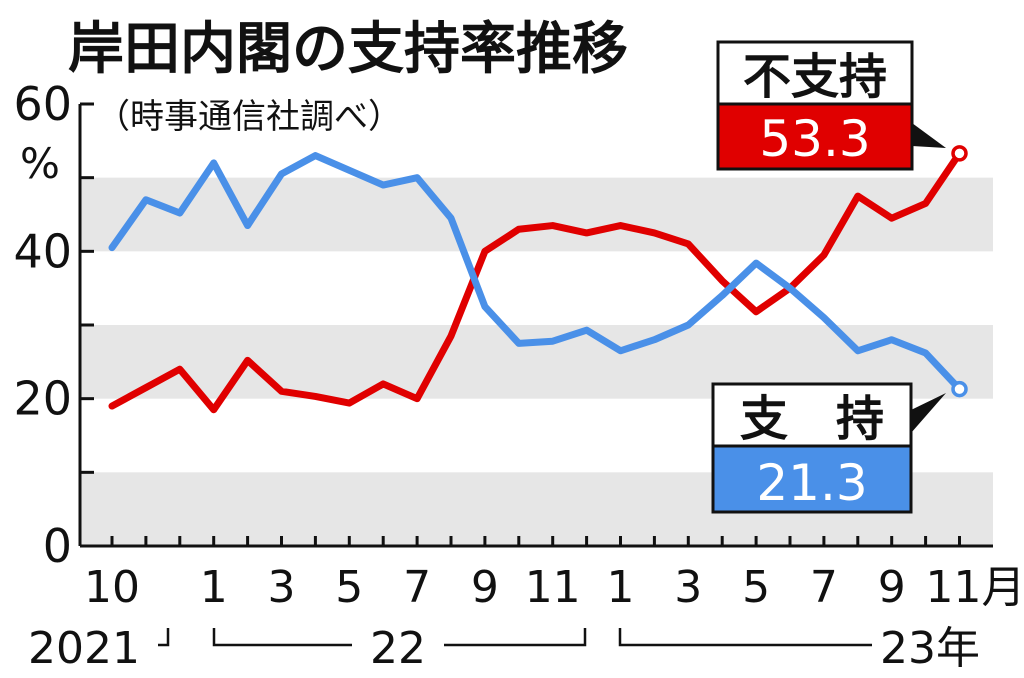 Image resolution: width=1024 pixels, height=678 pixels. I want to click on callout-disapprove-label: 不支持, so click(815, 77).